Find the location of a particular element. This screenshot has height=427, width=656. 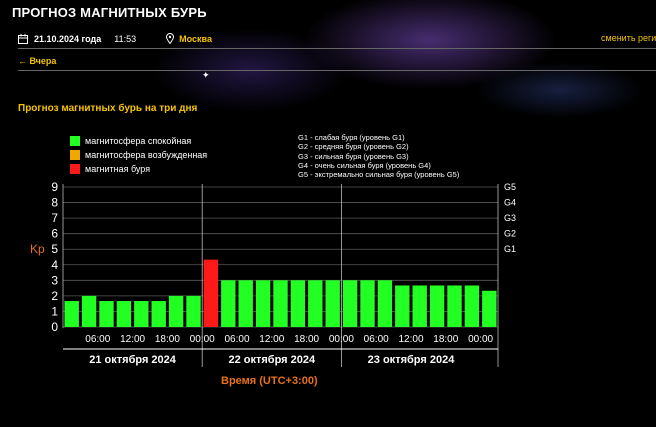

level-g1: G1 - слабая буря (уровень G1) is located at coordinates (351, 137).